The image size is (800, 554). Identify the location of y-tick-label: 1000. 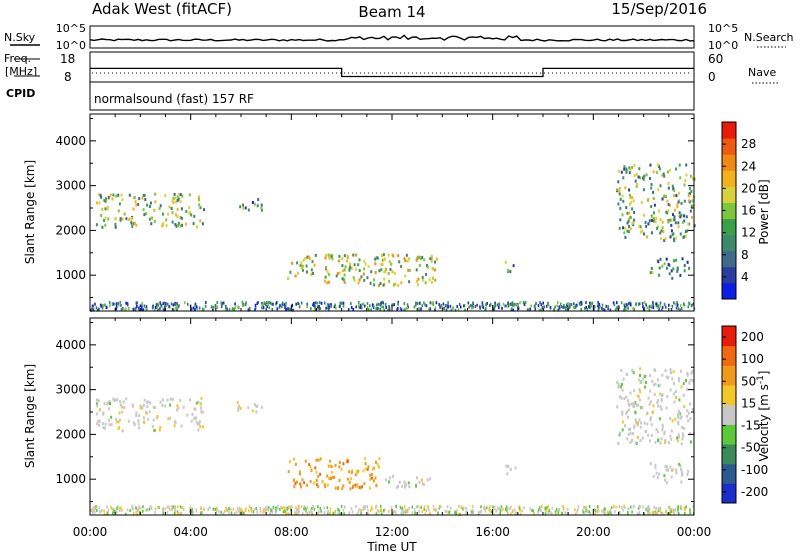
(70, 275).